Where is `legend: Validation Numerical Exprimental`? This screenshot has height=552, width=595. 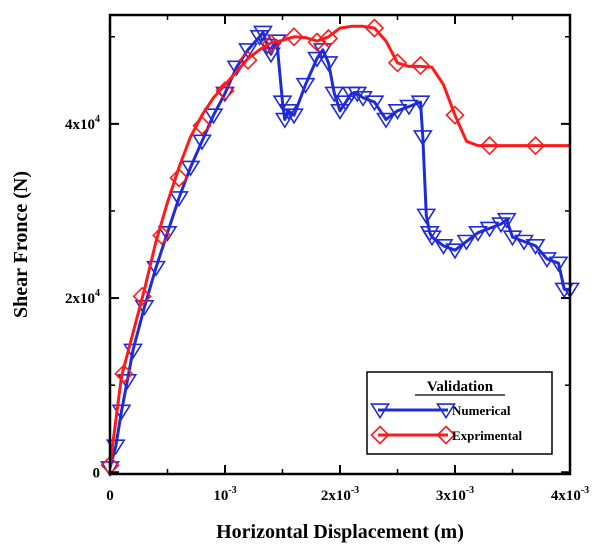
legend: Validation Numerical Exprimental is located at coordinates (459, 413).